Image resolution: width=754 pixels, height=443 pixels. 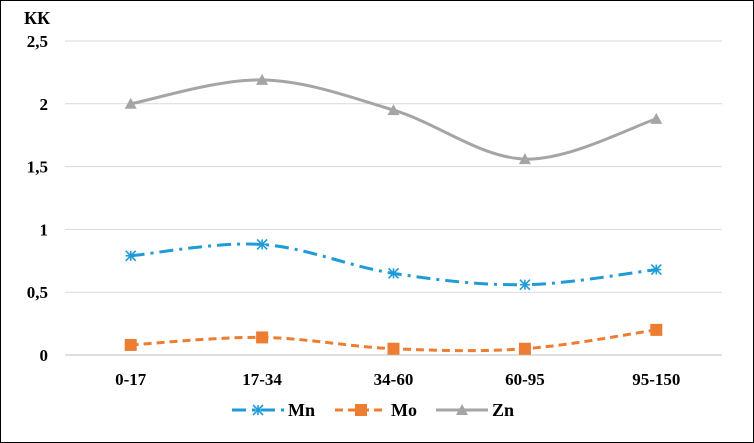 I want to click on series-zn, so click(x=393, y=119).